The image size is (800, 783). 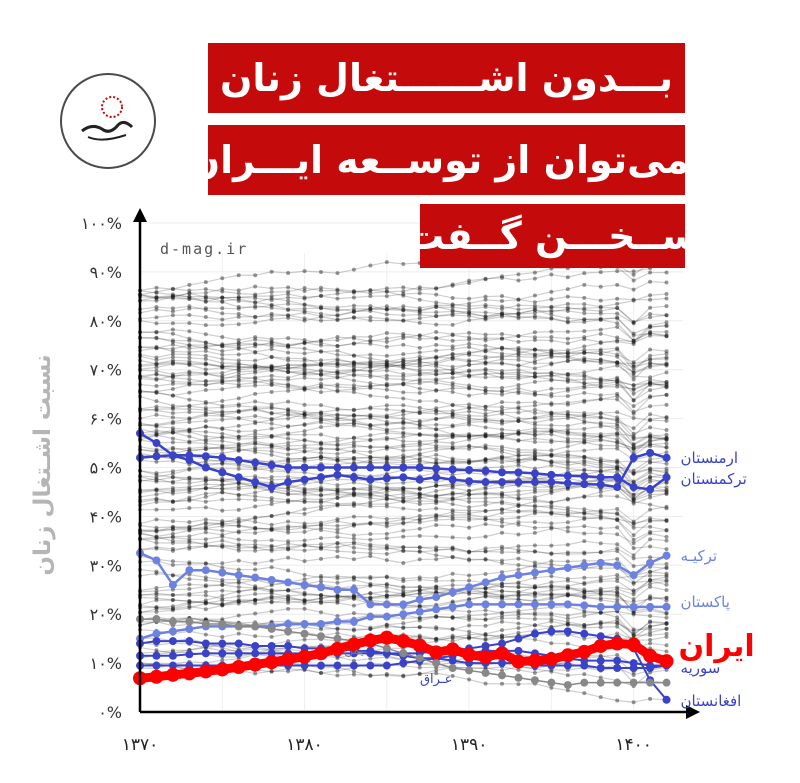 I want to click on y-axis-arrow, so click(x=140, y=215).